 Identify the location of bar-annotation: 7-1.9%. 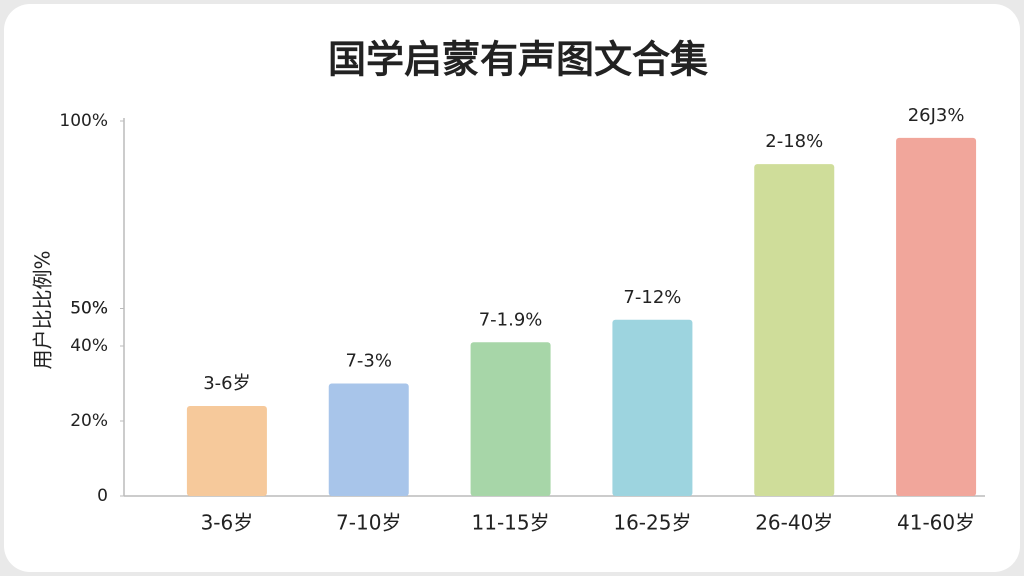
(511, 319).